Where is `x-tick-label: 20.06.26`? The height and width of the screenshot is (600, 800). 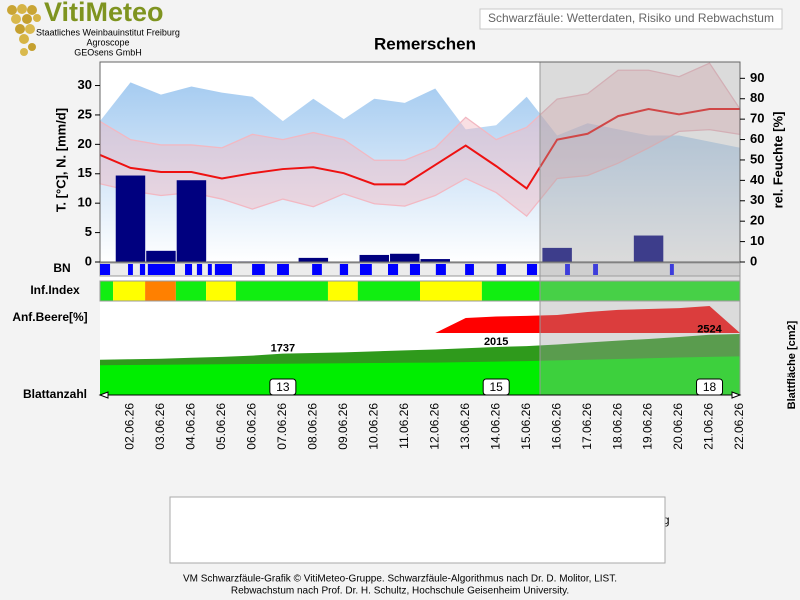
x-tick-label: 20.06.26 is located at coordinates (678, 426).